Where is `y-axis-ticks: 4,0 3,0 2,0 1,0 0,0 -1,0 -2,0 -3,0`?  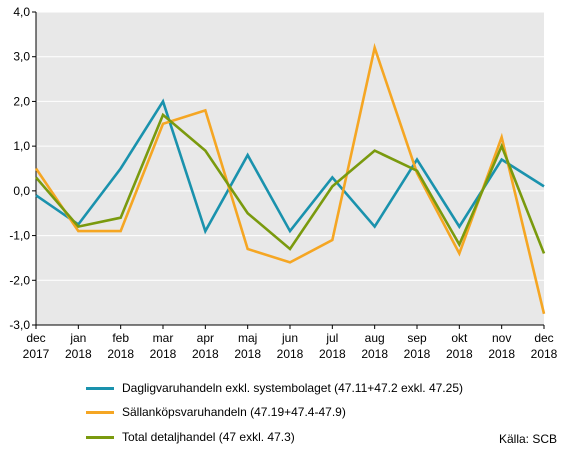 y-axis-ticks: 4,0 3,0 2,0 1,0 0,0 -1,0 -2,0 -3,0 is located at coordinates (22, 168).